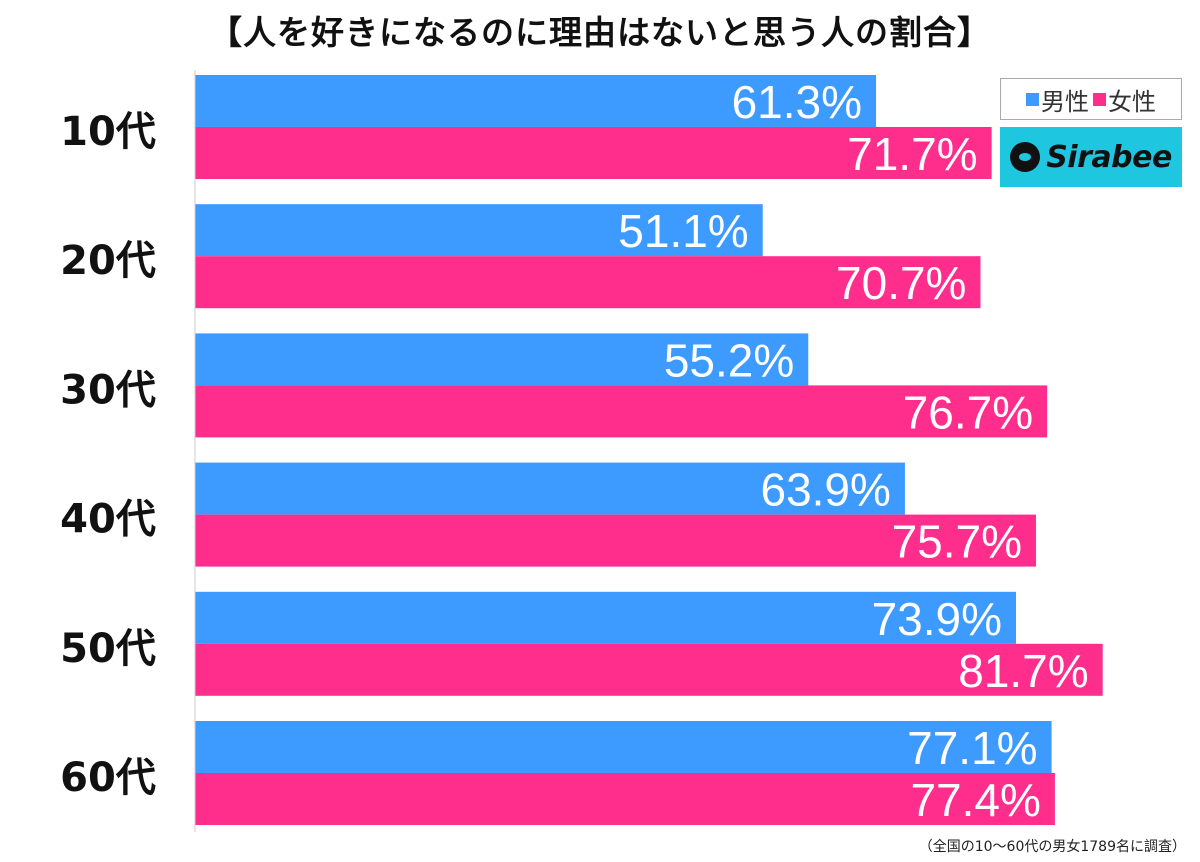 This screenshot has height=862, width=1200. Describe the element at coordinates (729, 360) in the screenshot. I see `data-label-male-3: 55.2%` at that location.